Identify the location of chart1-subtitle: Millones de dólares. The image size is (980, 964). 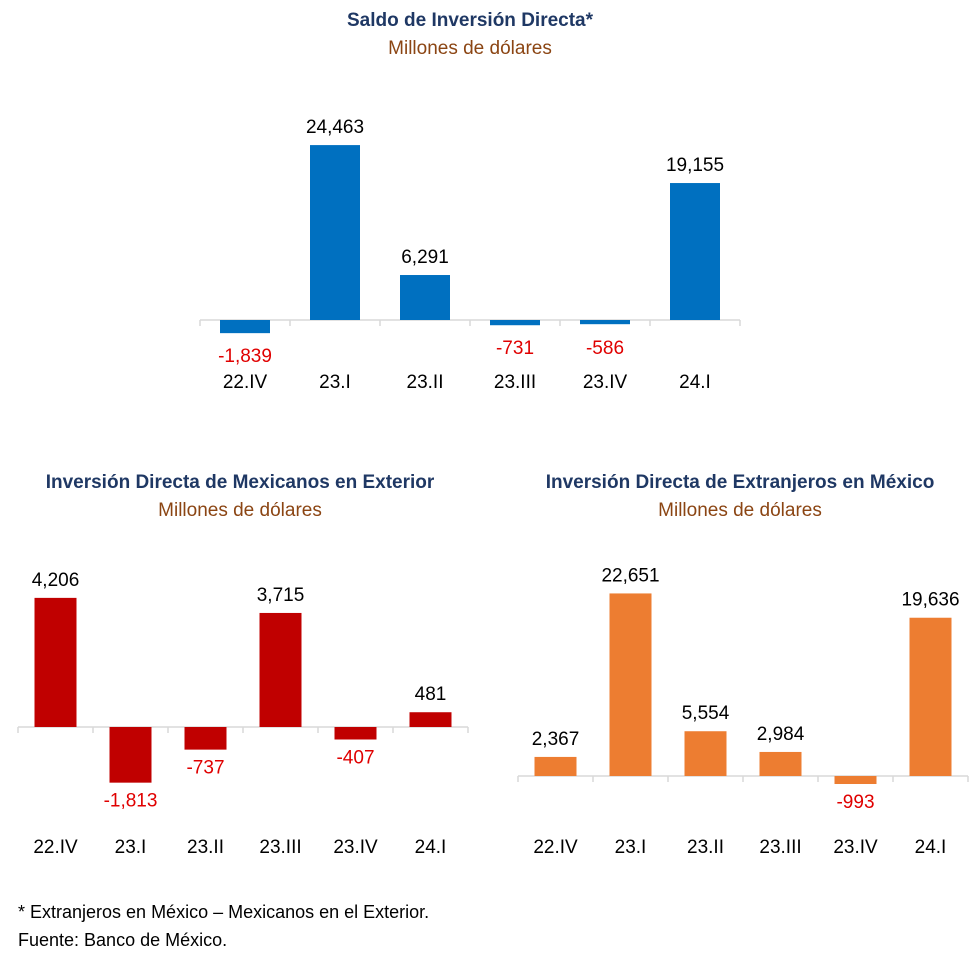
(470, 48).